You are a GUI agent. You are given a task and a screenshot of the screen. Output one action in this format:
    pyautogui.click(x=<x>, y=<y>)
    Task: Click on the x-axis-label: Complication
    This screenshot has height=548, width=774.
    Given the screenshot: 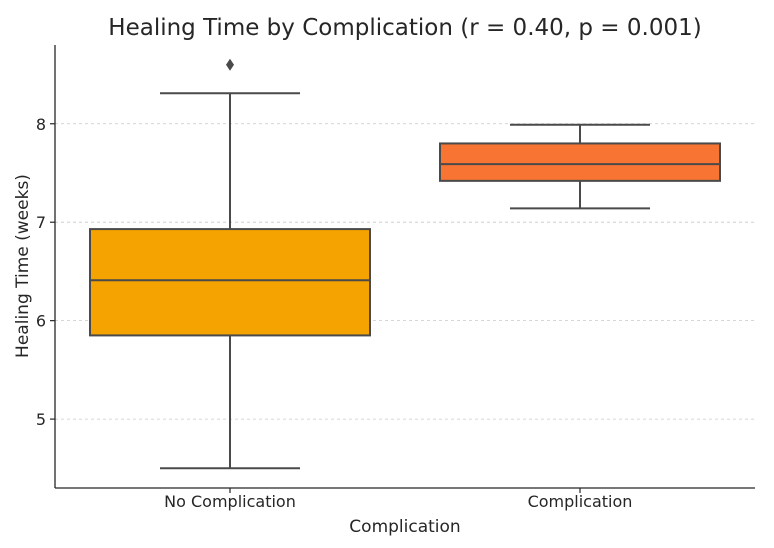 What is the action you would take?
    pyautogui.click(x=404, y=527)
    